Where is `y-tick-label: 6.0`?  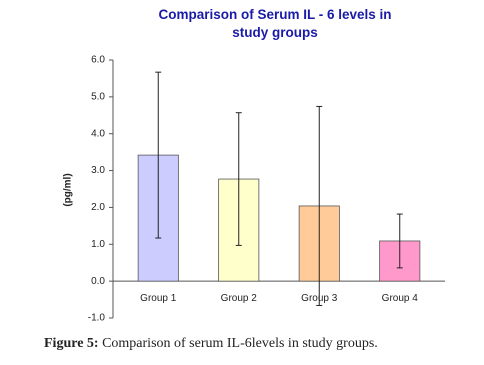 y-tick-label: 6.0 is located at coordinates (98, 60).